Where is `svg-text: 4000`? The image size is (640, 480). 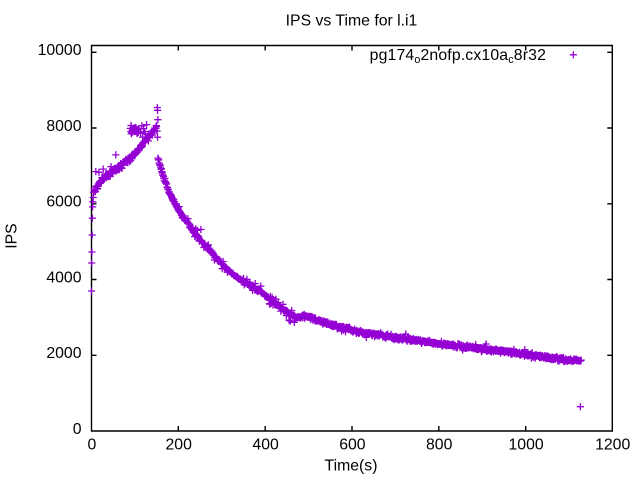 svg-text: 4000 is located at coordinates (63, 277).